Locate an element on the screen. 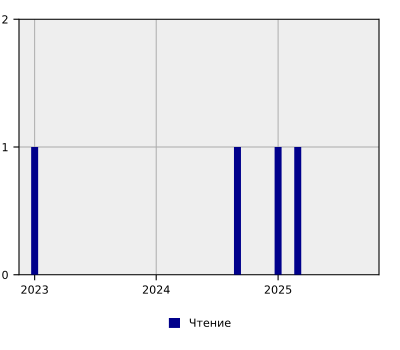  y-tick-label: 0 is located at coordinates (5, 275).